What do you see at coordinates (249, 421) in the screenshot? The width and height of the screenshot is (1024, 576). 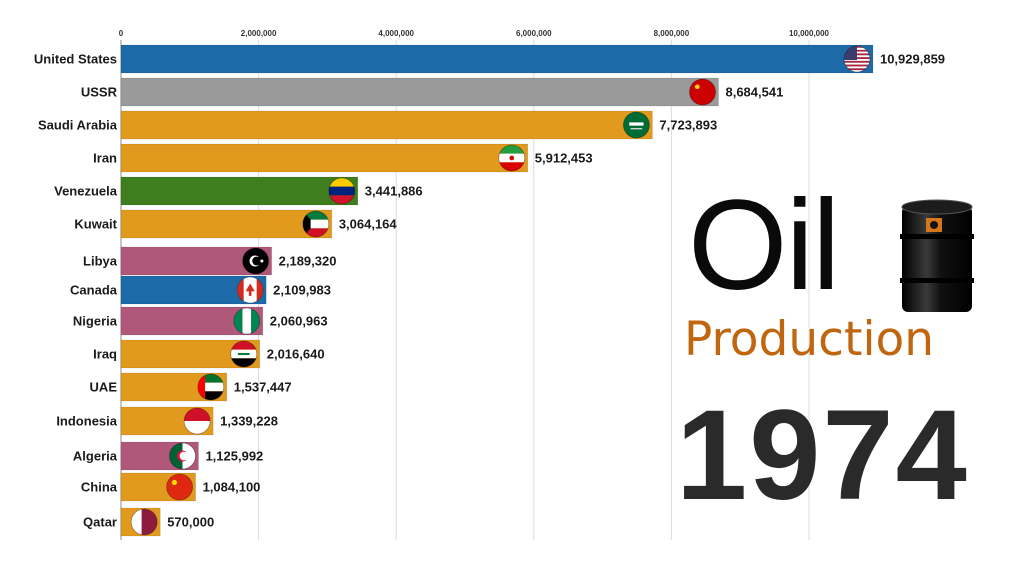 I see `value-label: 1,339,228` at bounding box center [249, 421].